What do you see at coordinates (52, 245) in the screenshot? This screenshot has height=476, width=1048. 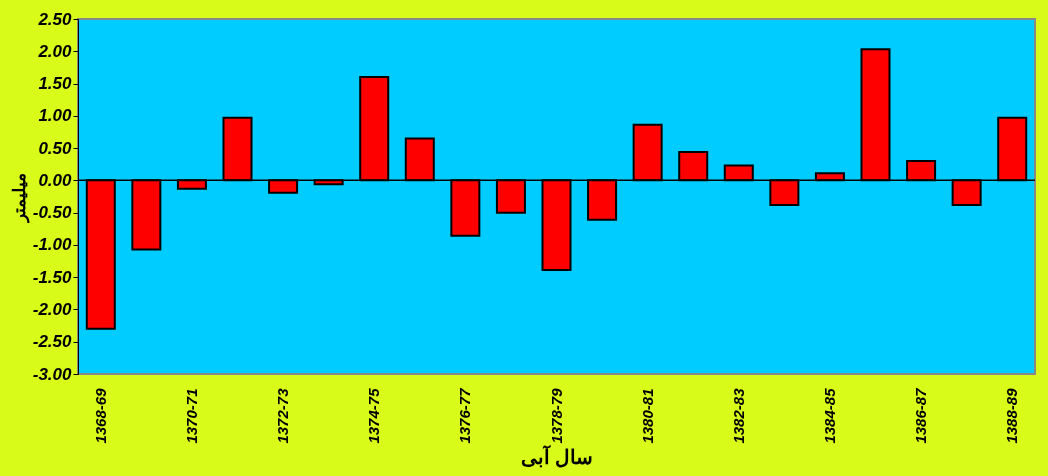 I see `y-tick-label: -1.00` at bounding box center [52, 245].